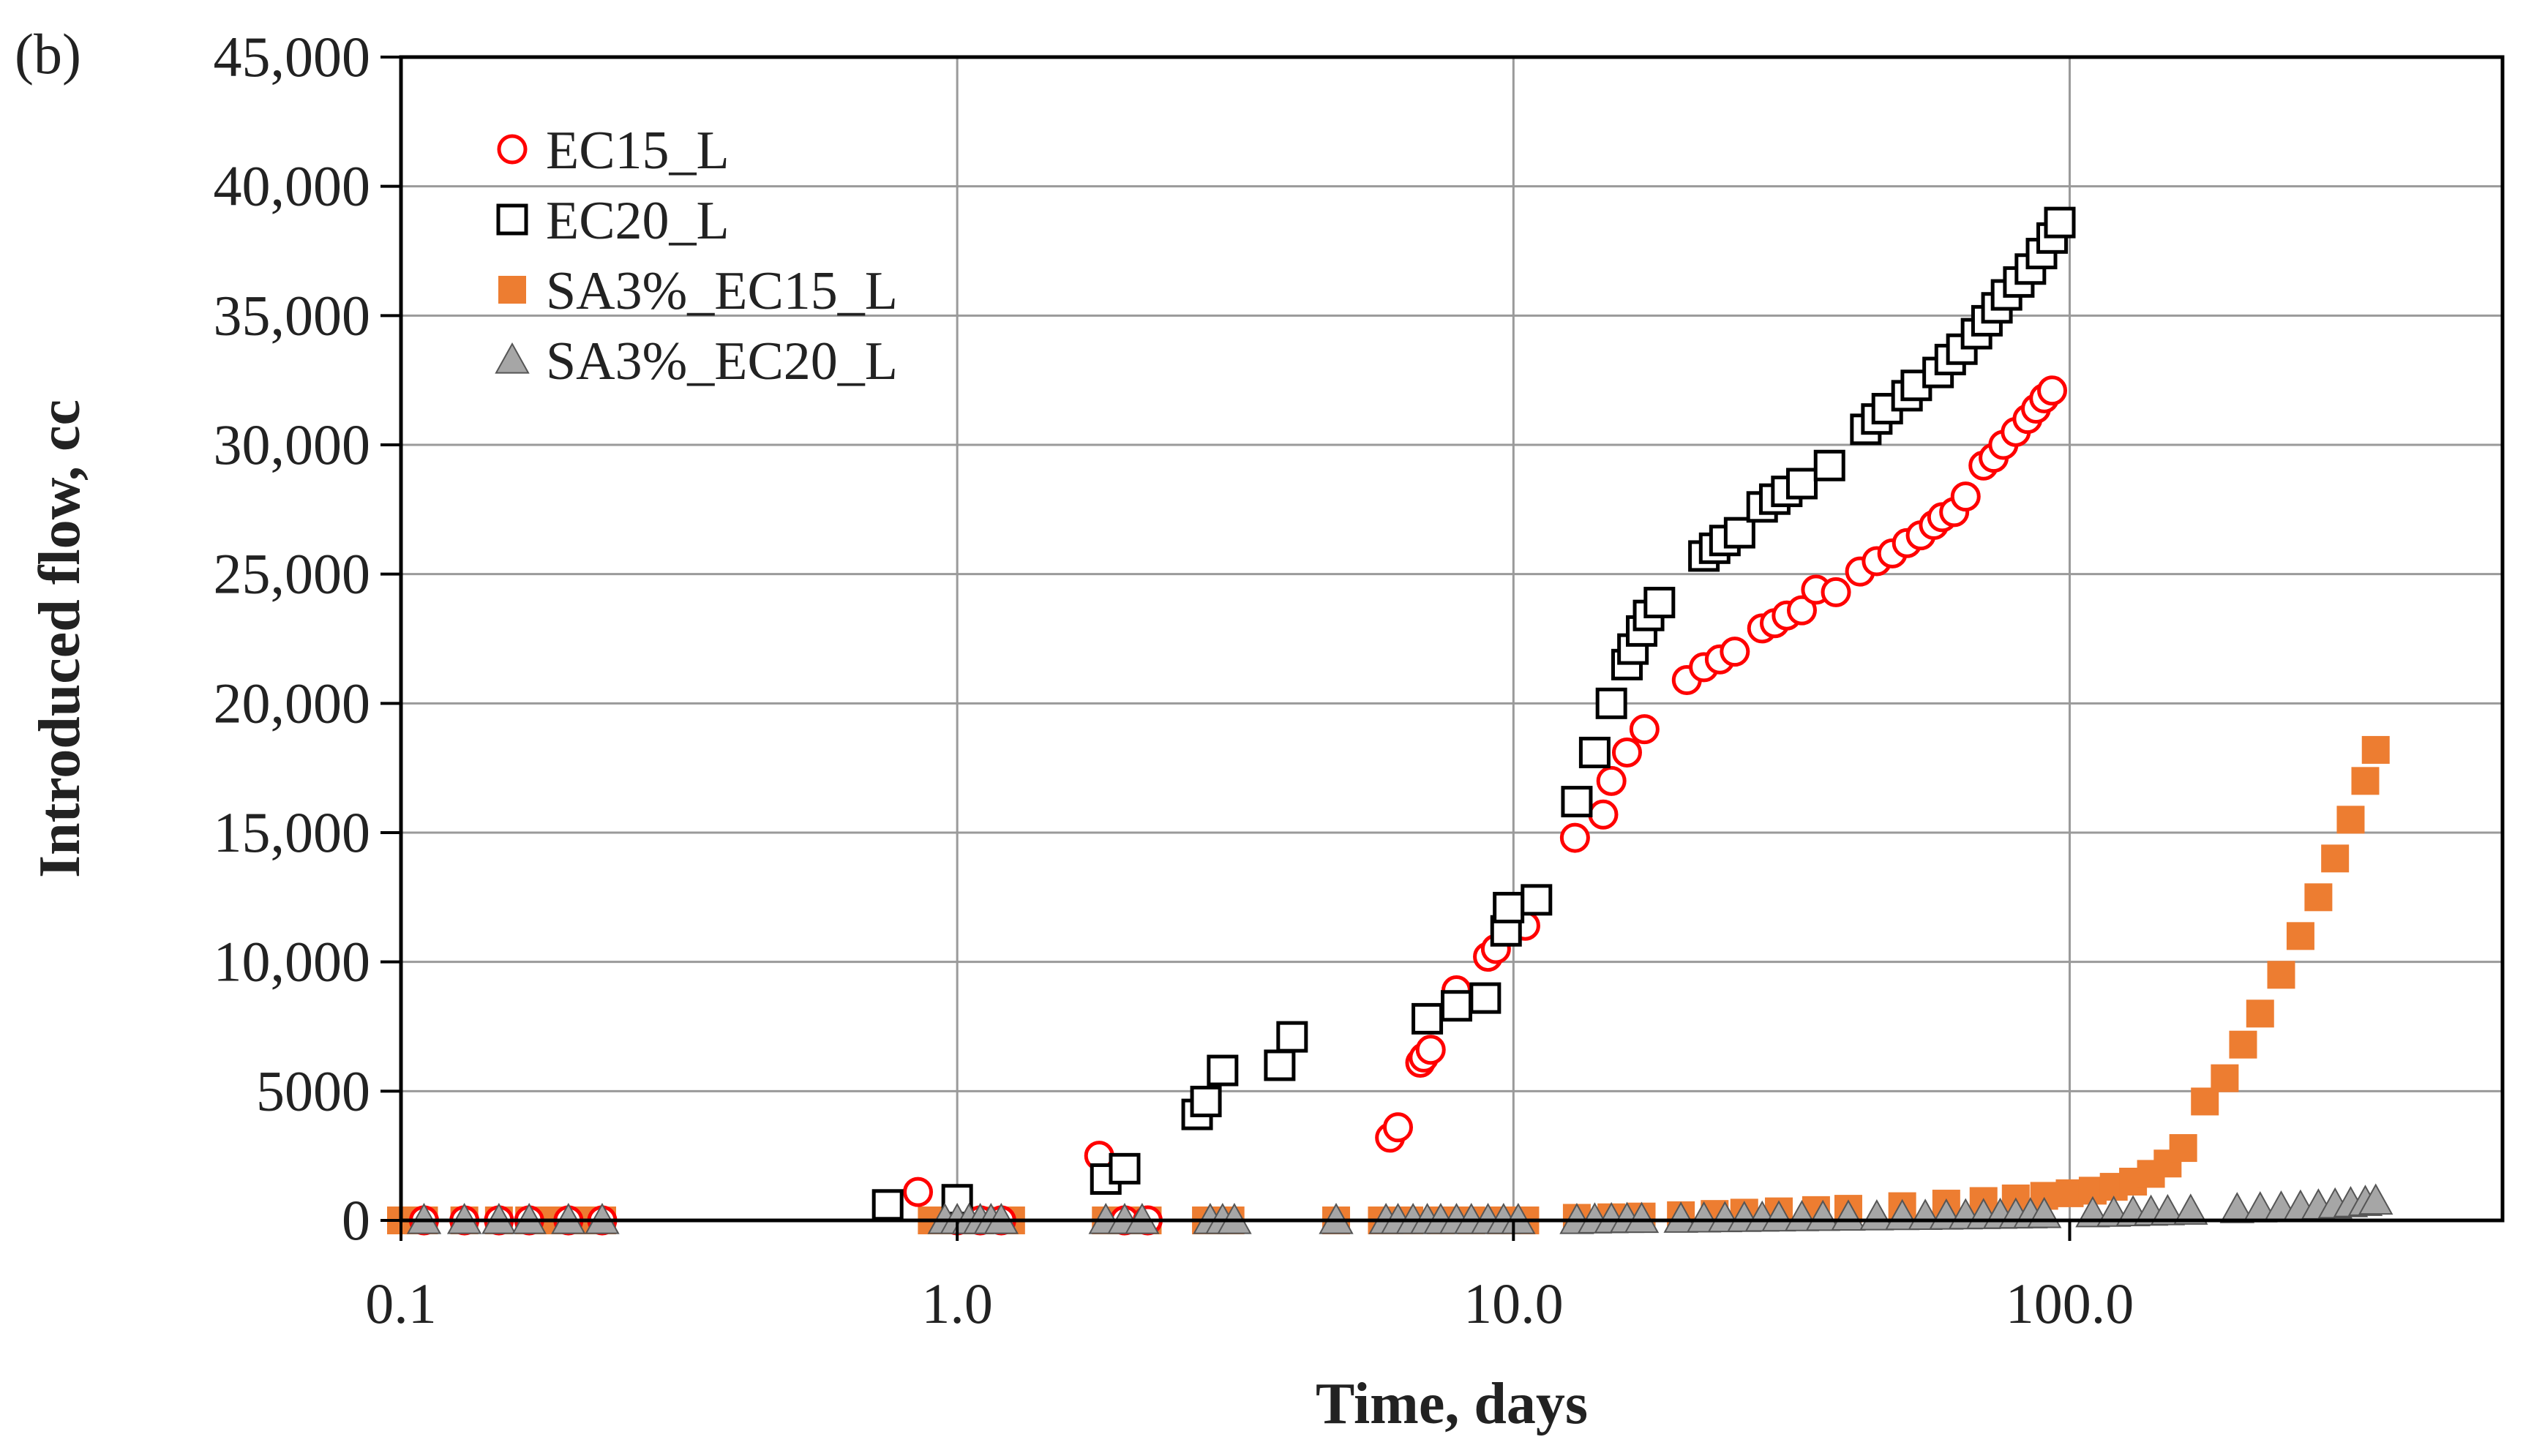  I want to click on y-axis-title: Introduced flow, cc, so click(60, 639).